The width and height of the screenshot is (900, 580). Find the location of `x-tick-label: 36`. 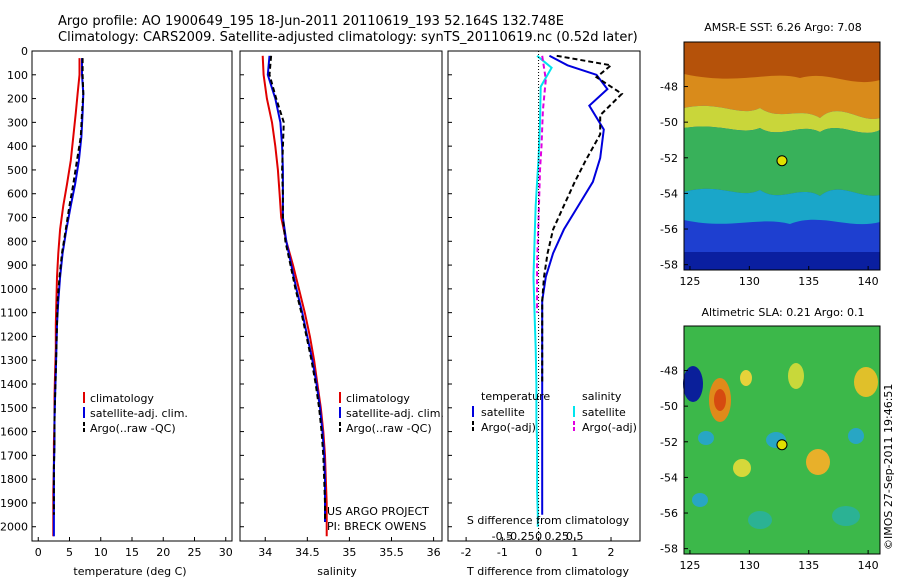

x-tick-label: 36 is located at coordinates (434, 552).